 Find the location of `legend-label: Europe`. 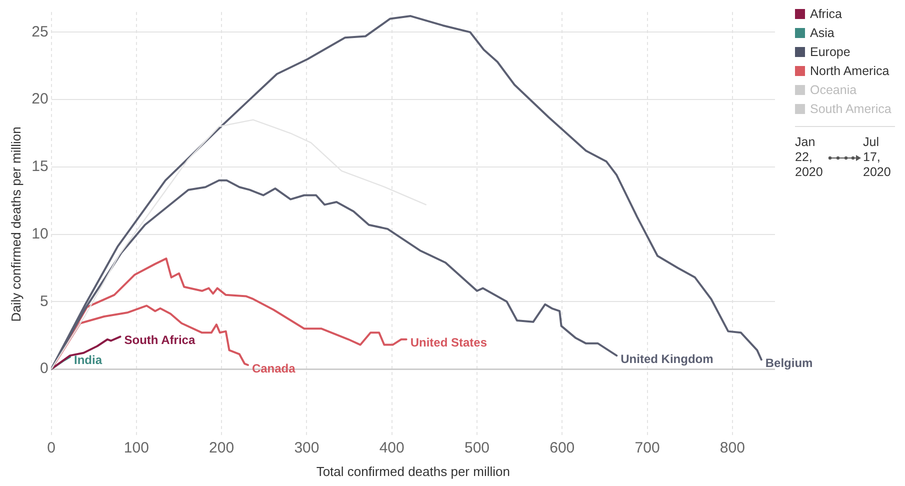

legend-label: Europe is located at coordinates (830, 51).